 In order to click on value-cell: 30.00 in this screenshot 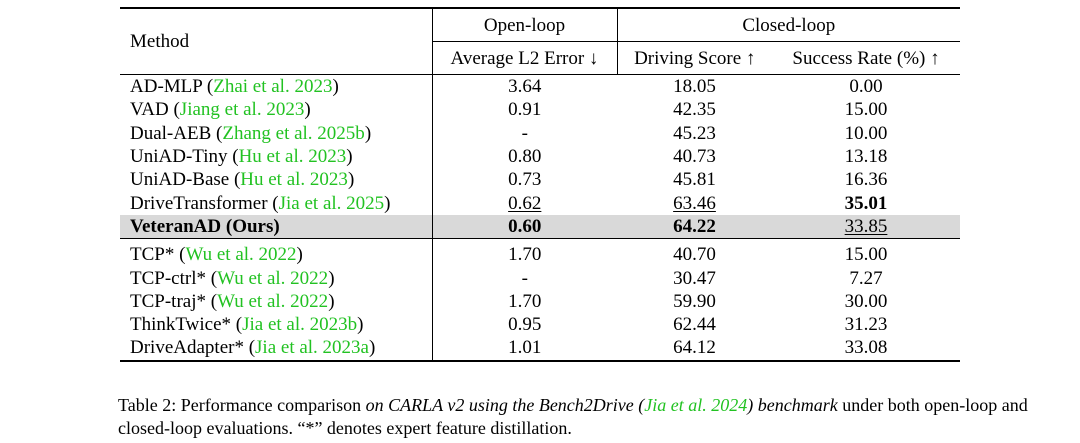, I will do `click(866, 301)`.